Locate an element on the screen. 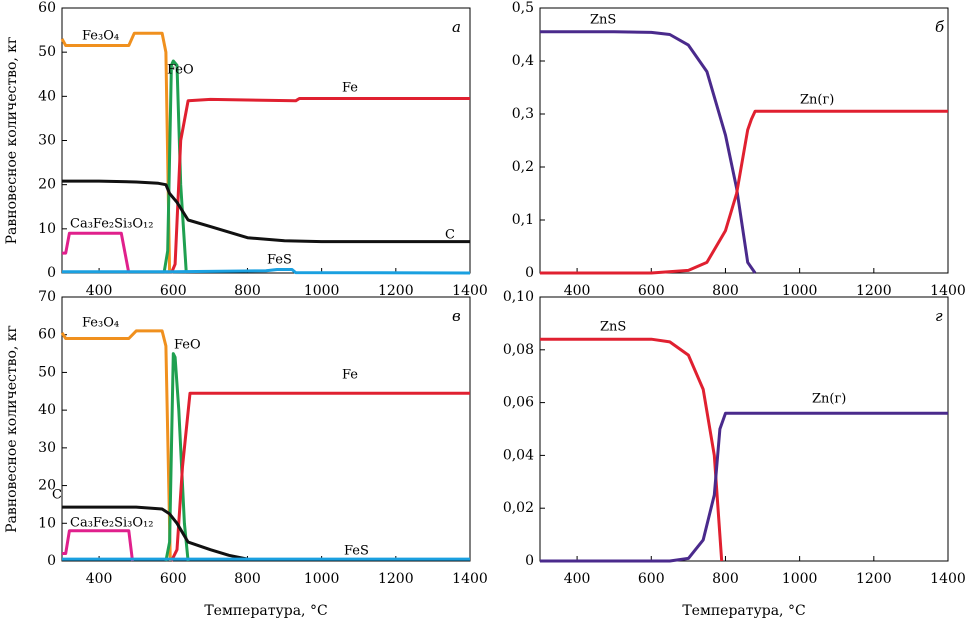 This screenshot has width=967, height=629. y-tick-label: 0,08 is located at coordinates (518, 350).